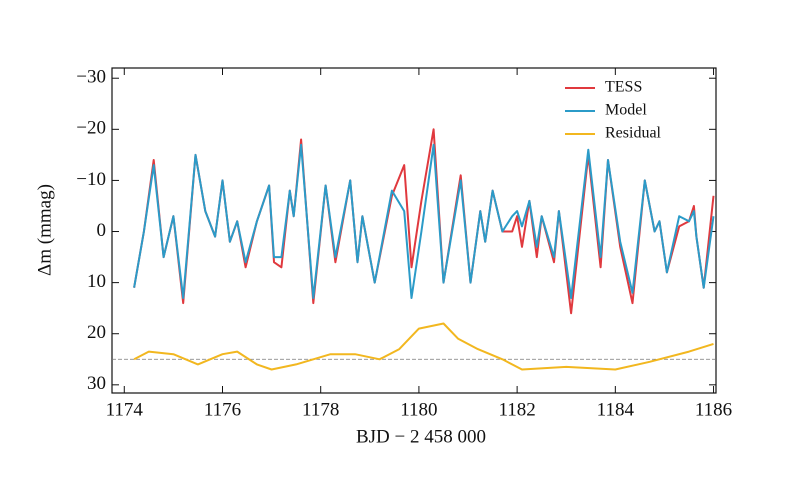 This screenshot has height=486, width=800. Describe the element at coordinates (96, 332) in the screenshot. I see `y-tick-label: 20` at that location.